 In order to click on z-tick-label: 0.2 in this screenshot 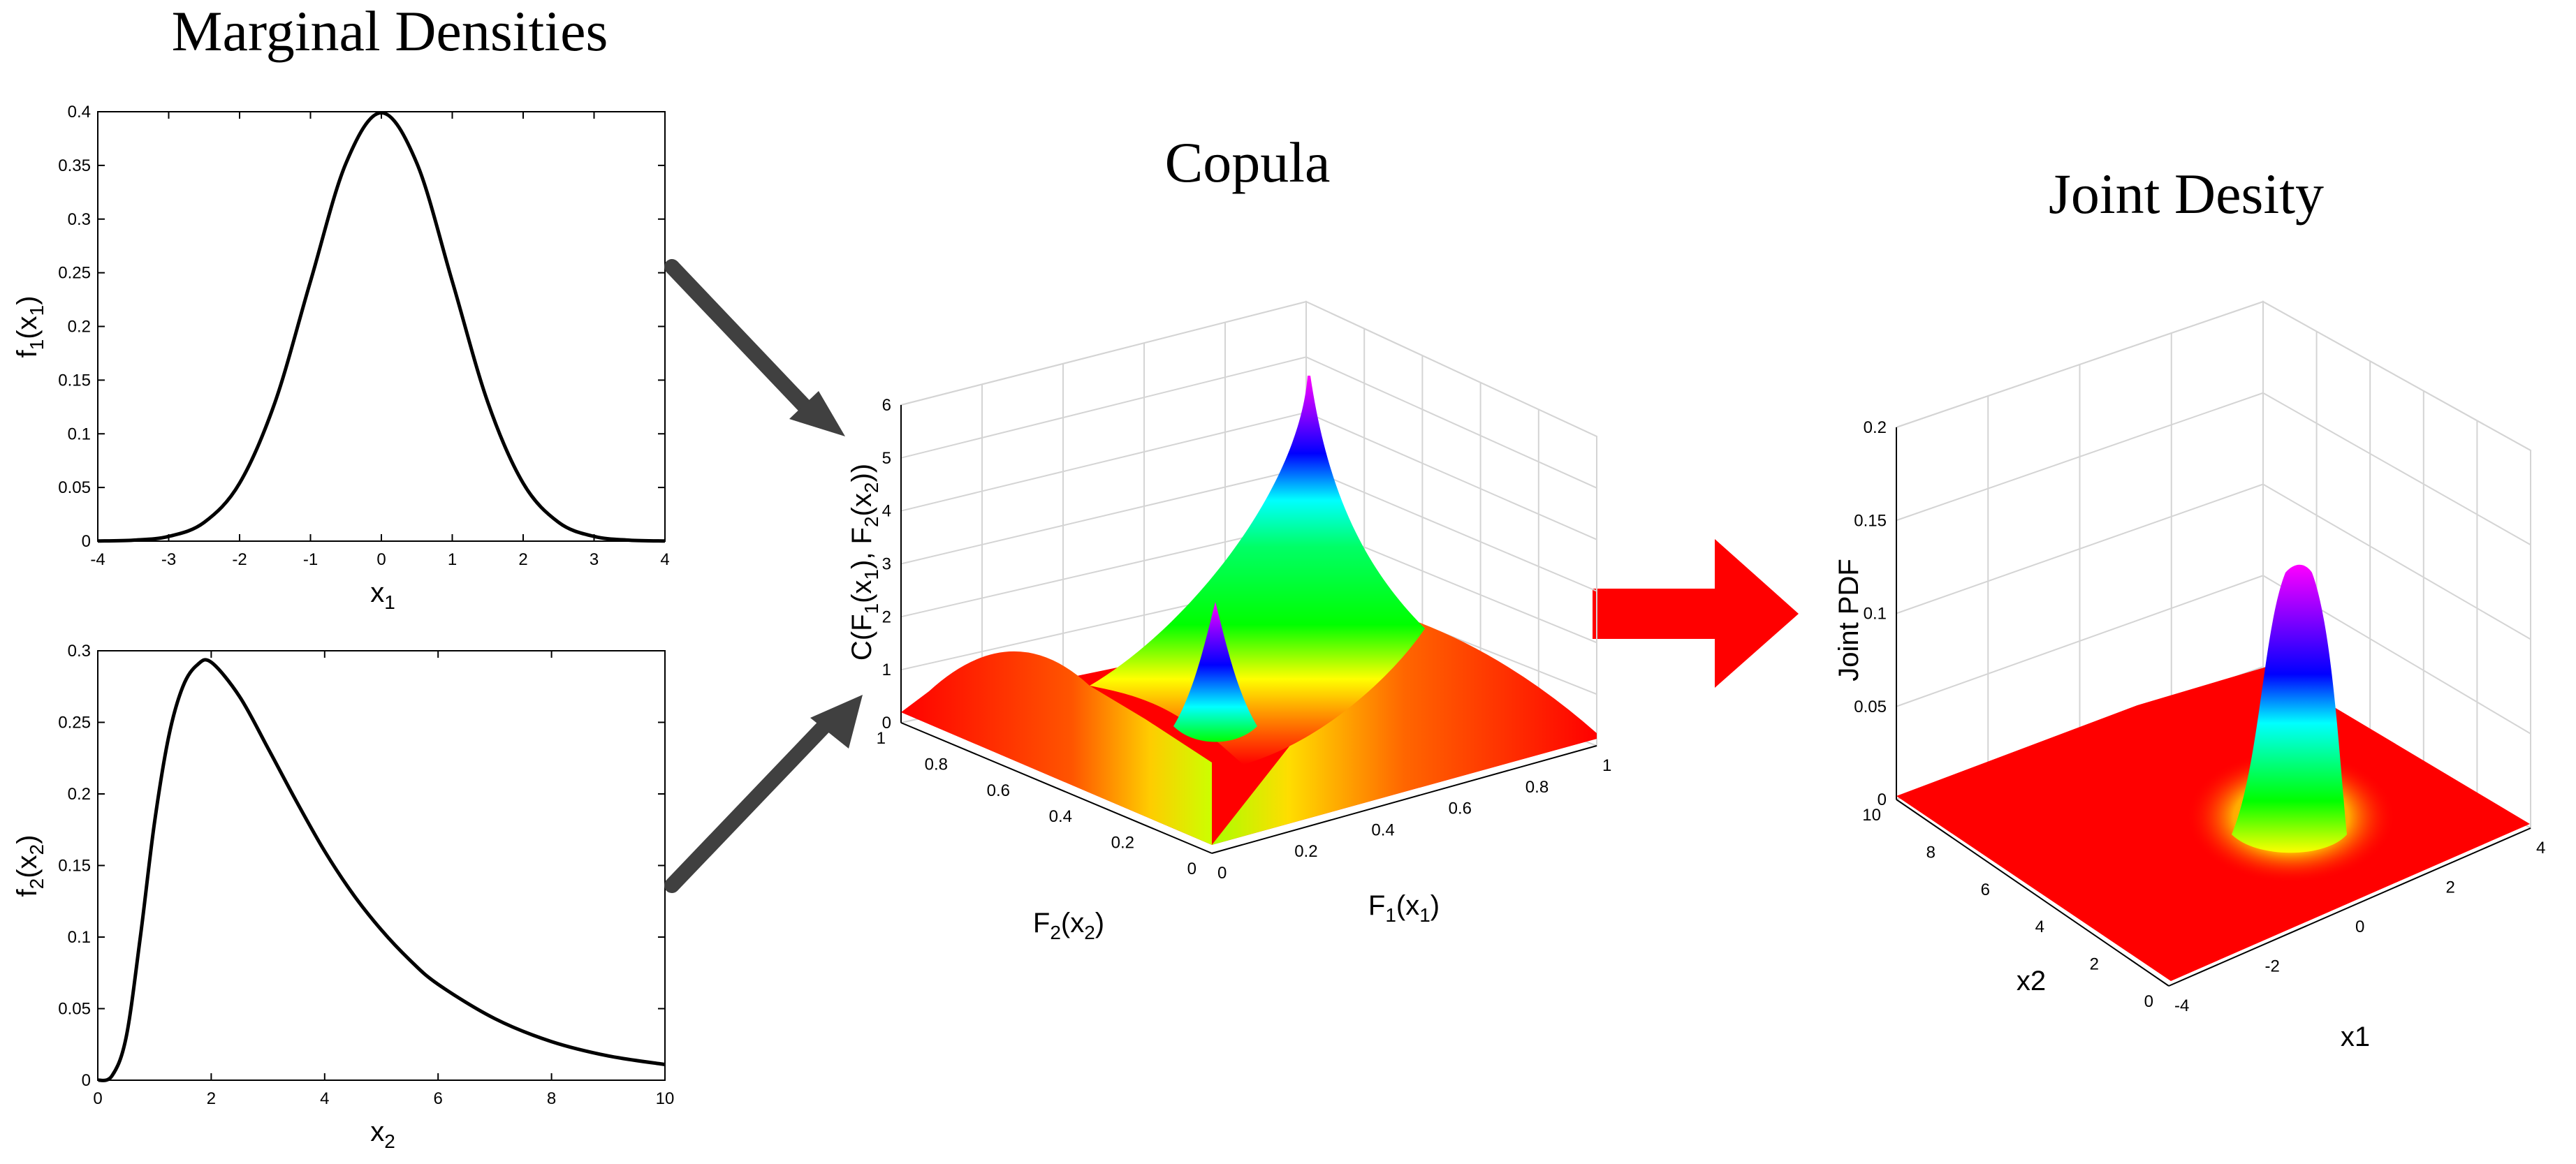, I will do `click(1875, 427)`.